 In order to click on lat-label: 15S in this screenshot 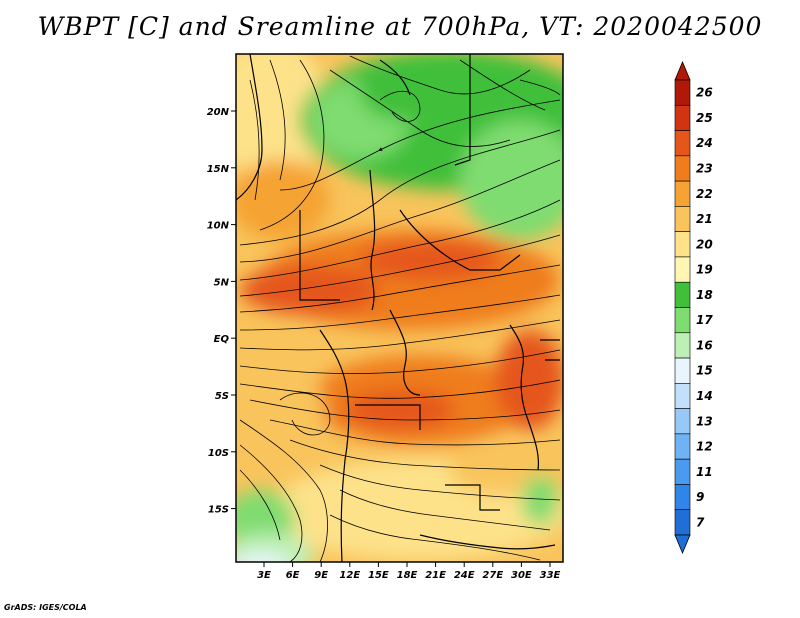, I will do `click(218, 510)`.